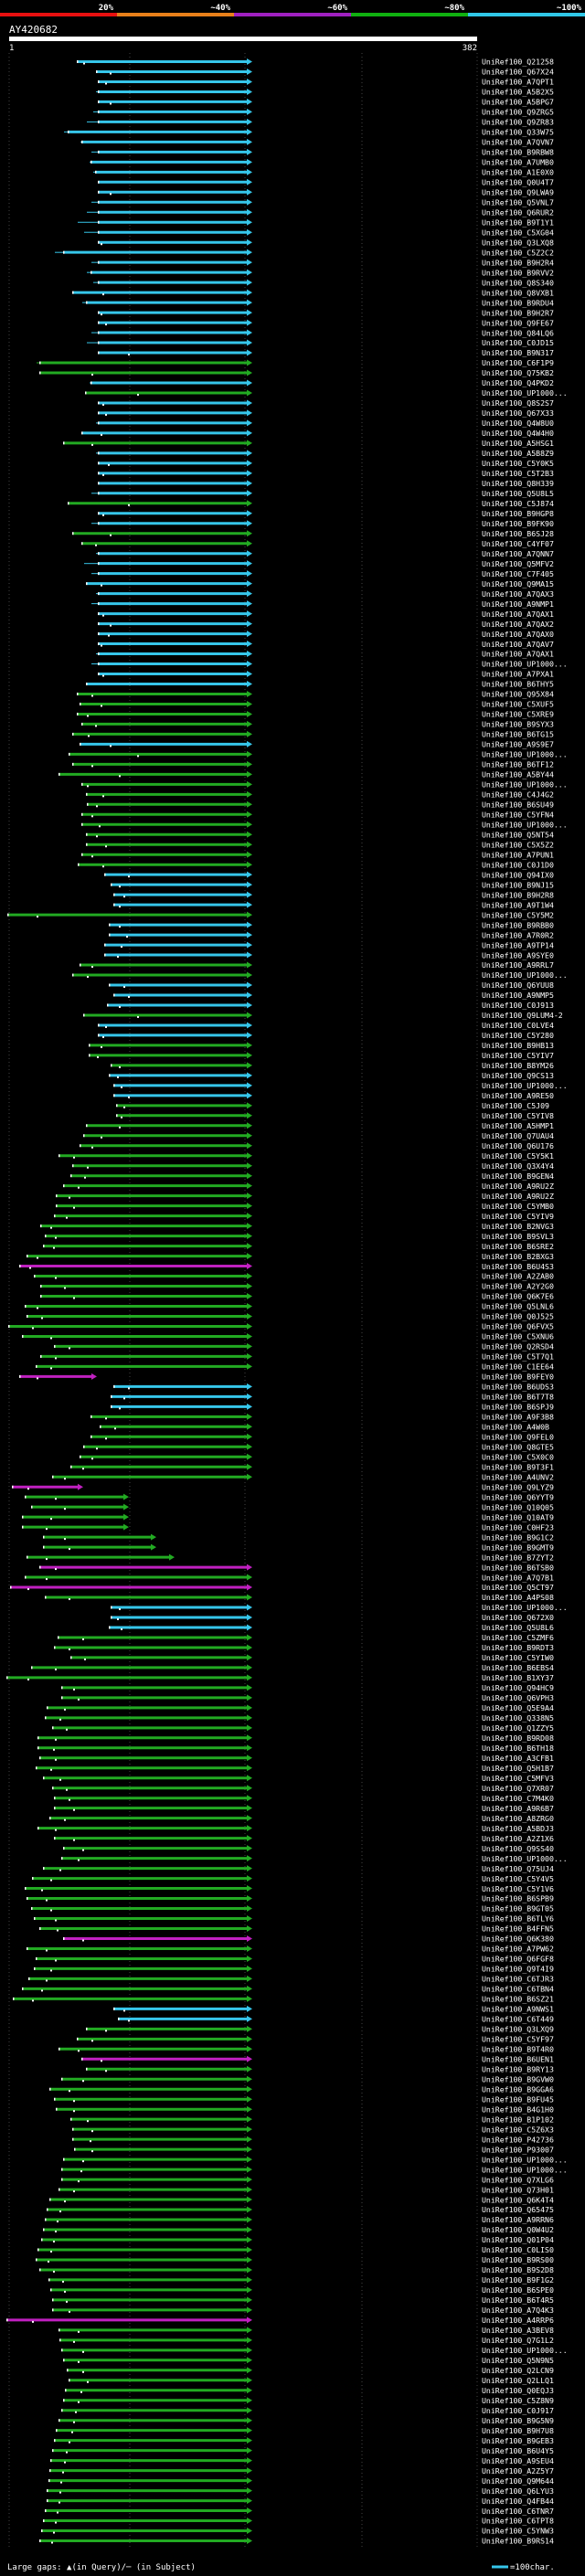  Describe the element at coordinates (297, 1567) in the screenshot. I see `hit-row: UniRef100_B6TSB0` at that location.